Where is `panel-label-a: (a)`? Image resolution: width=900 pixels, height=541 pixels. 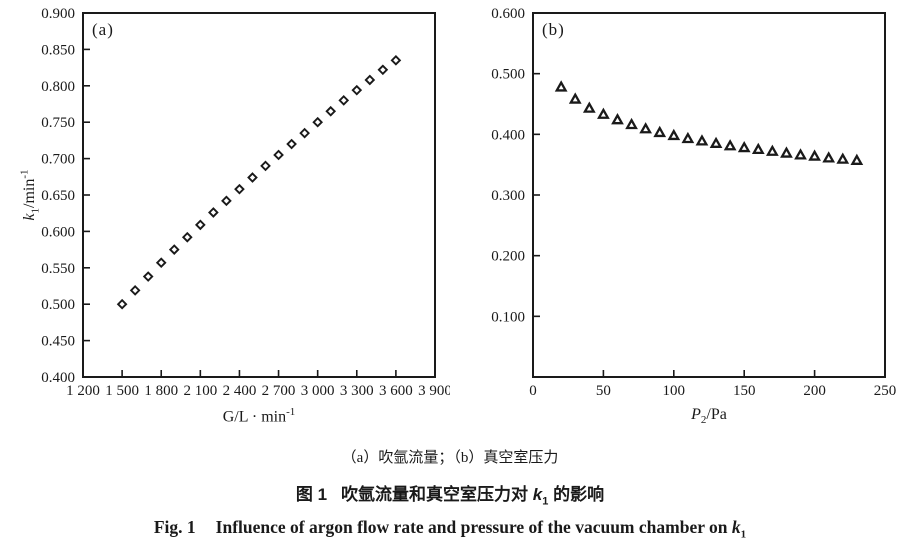
panel-label-a: (a) is located at coordinates (103, 29).